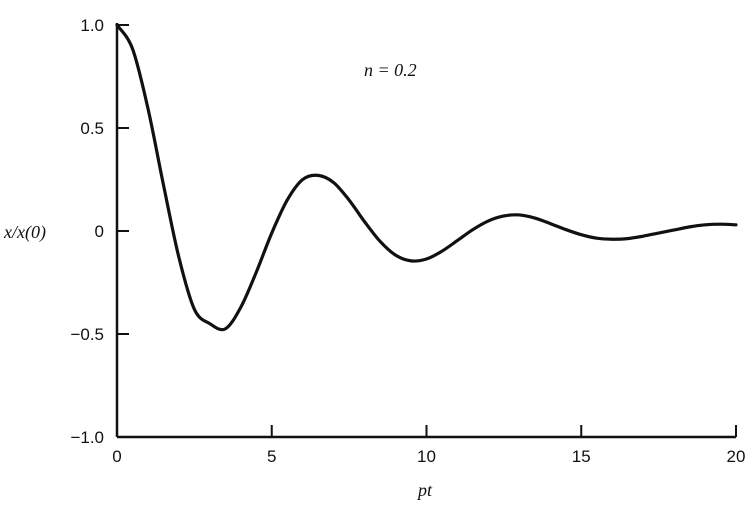  What do you see at coordinates (424, 490) in the screenshot?
I see `x-axis-label: pt` at bounding box center [424, 490].